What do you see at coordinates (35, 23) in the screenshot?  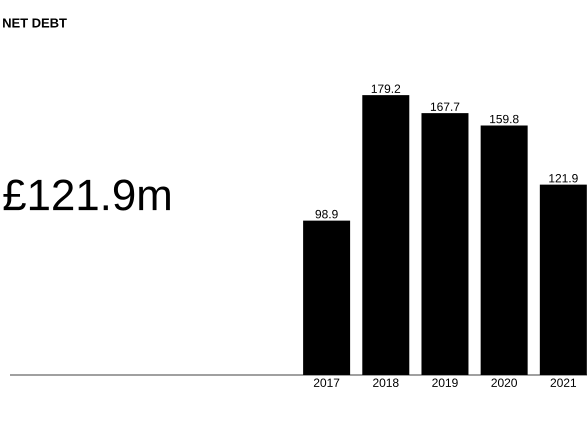 I see `text: NET DEBT` at bounding box center [35, 23].